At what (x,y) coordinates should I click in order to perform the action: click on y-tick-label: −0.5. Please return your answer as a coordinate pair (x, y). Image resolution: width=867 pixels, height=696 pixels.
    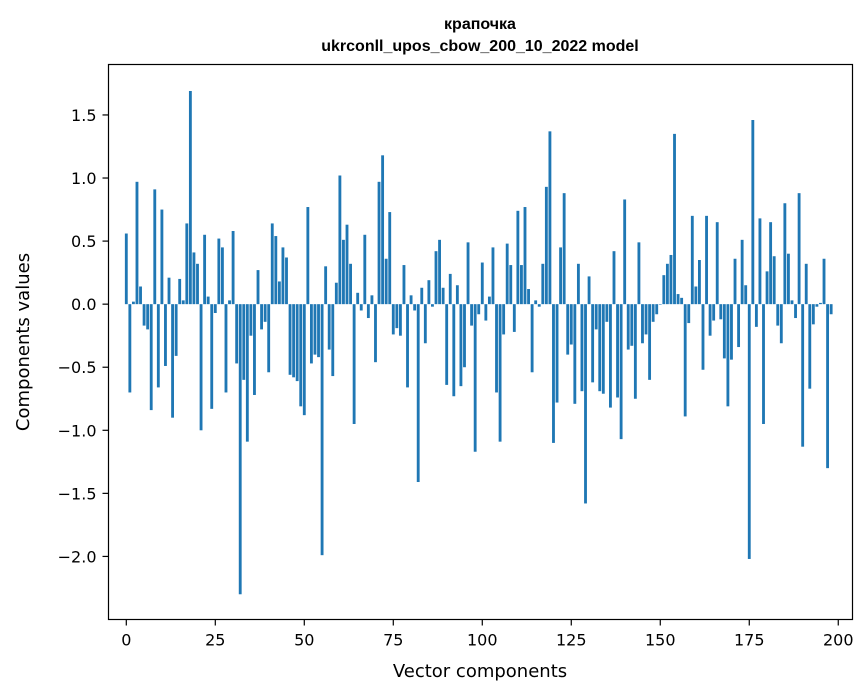
    Looking at the image, I should click on (77, 367).